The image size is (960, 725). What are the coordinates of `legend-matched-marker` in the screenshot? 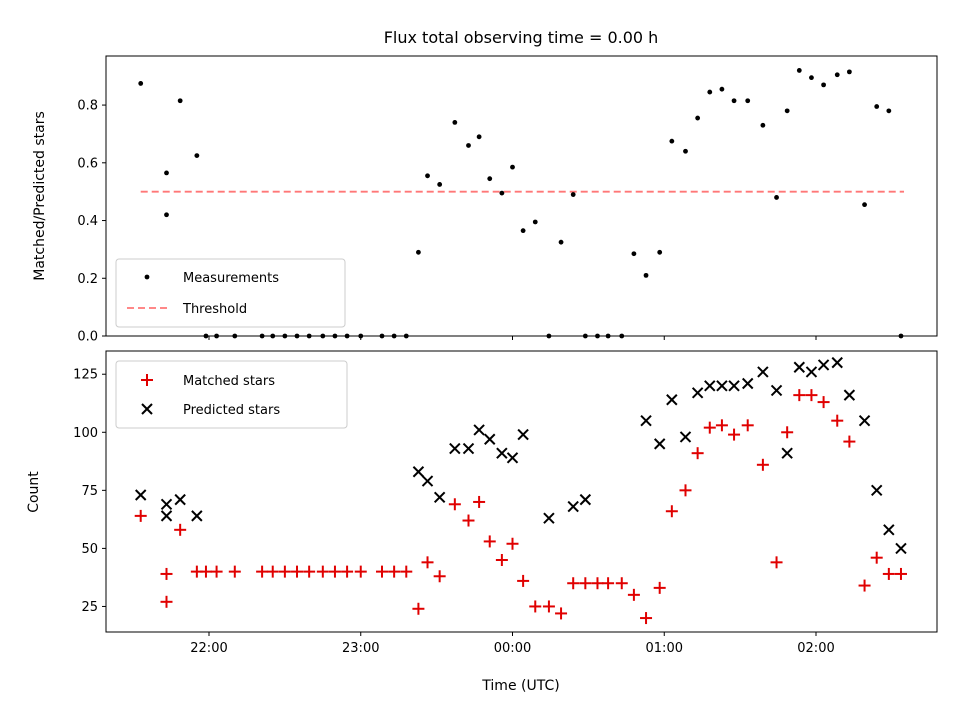 It's located at (147, 380).